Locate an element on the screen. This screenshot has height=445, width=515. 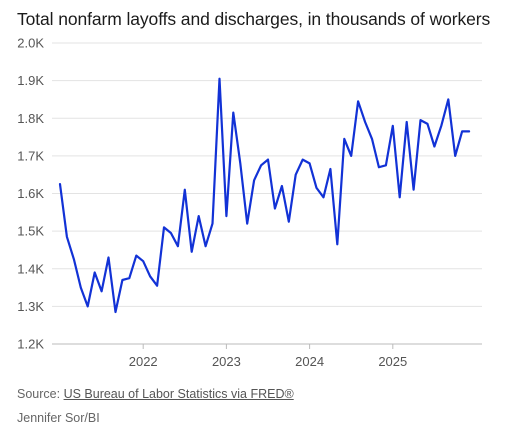
y-tick-label: 1.7K is located at coordinates (30, 155).